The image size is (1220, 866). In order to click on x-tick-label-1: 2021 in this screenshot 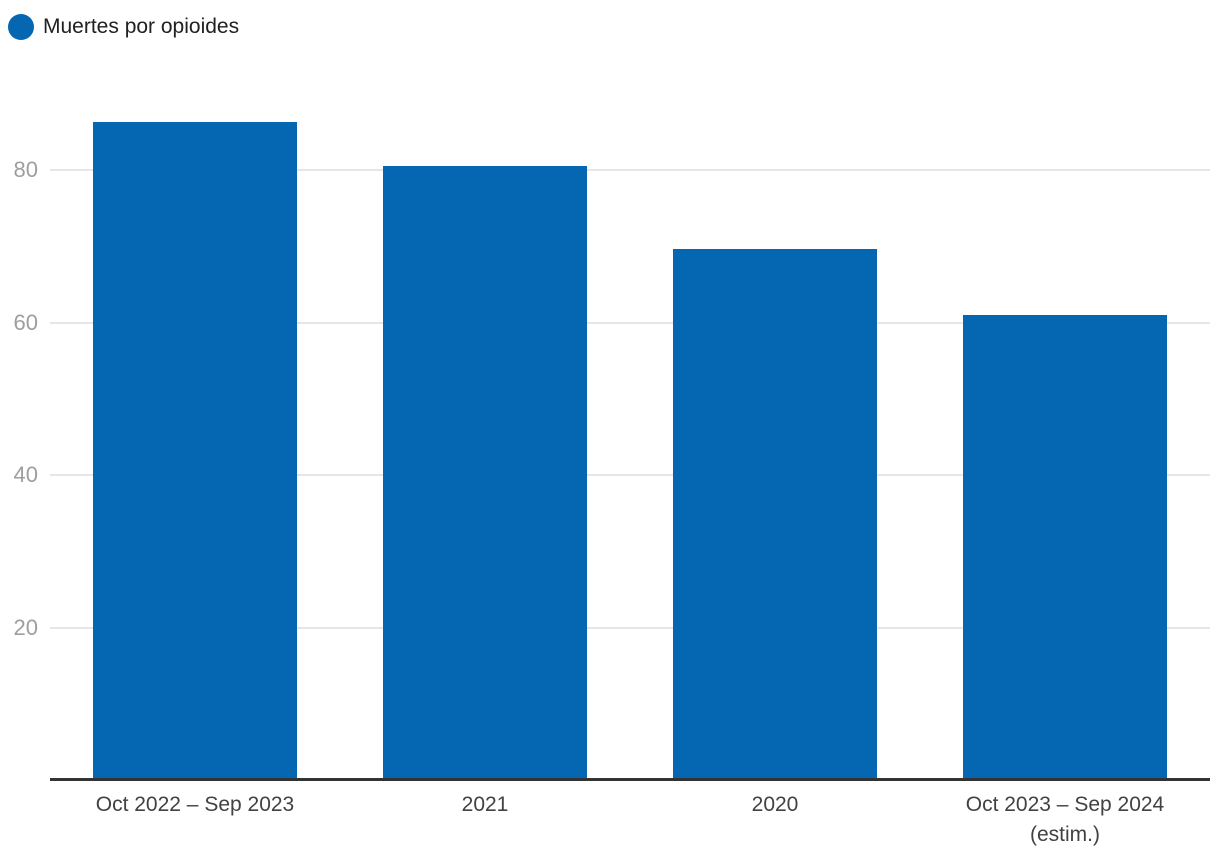, I will do `click(485, 804)`.